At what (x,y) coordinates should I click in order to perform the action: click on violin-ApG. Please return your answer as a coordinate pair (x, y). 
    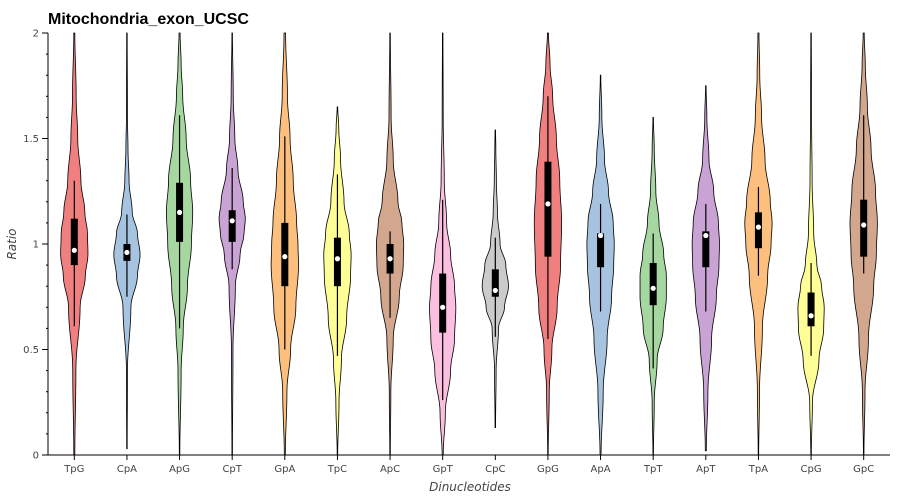
    Looking at the image, I should click on (180, 244).